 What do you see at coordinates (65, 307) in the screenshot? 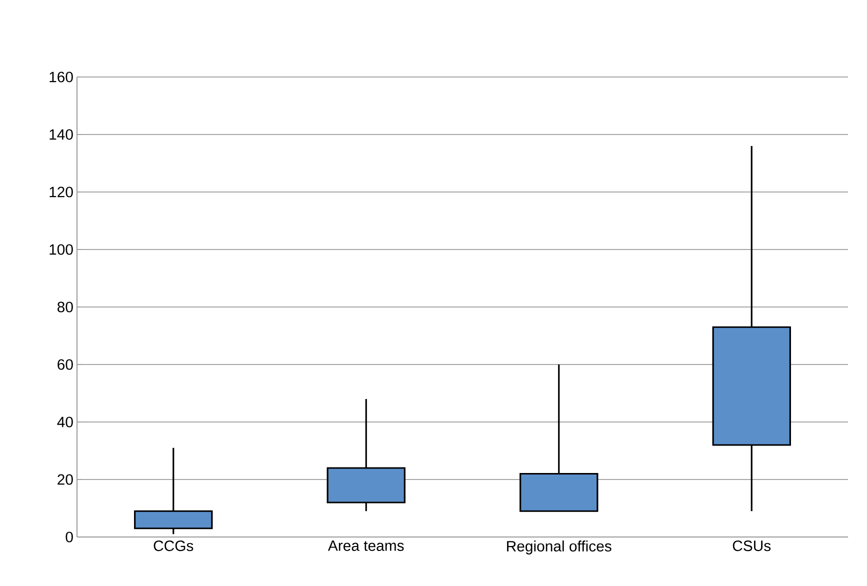
I see `y-tick-label: 80` at bounding box center [65, 307].